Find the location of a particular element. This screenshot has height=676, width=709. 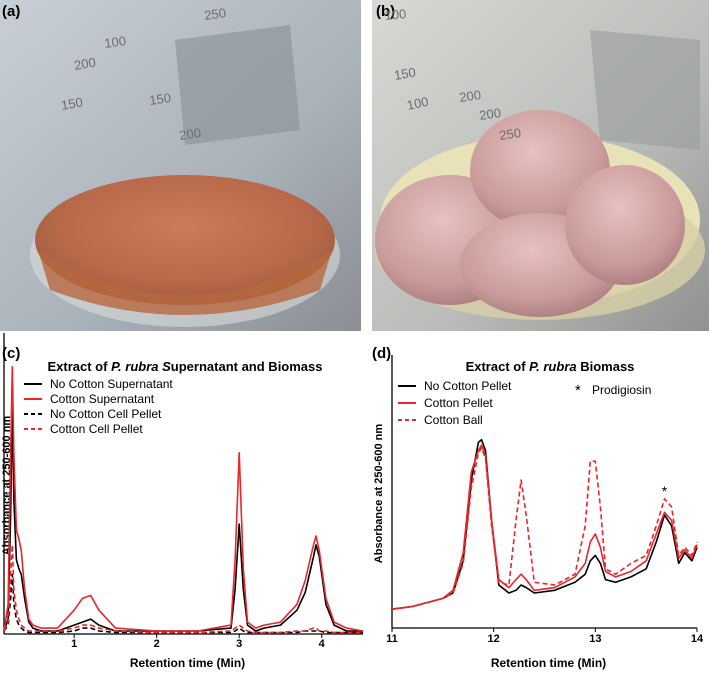

title-part: P. rubra S is located at coordinates (141, 366).